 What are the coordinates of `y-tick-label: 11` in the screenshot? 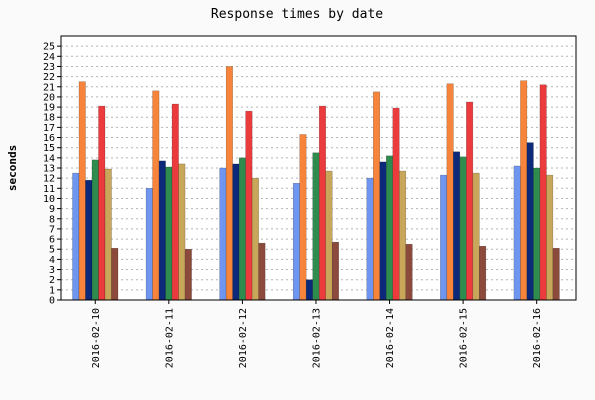 It's located at (49, 189).